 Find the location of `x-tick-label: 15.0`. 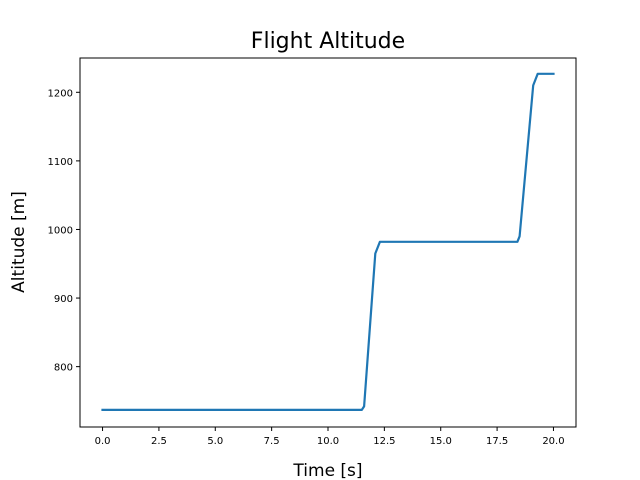

x-tick-label: 15.0 is located at coordinates (441, 441).